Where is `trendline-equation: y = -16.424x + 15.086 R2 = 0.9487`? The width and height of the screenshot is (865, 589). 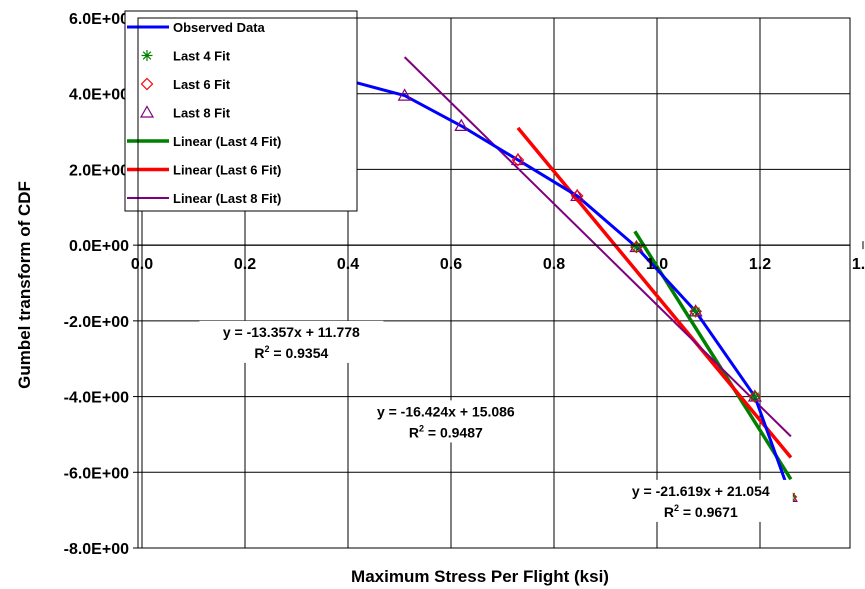 trendline-equation: y = -16.424x + 15.086 R2 = 0.9487 is located at coordinates (445, 421).